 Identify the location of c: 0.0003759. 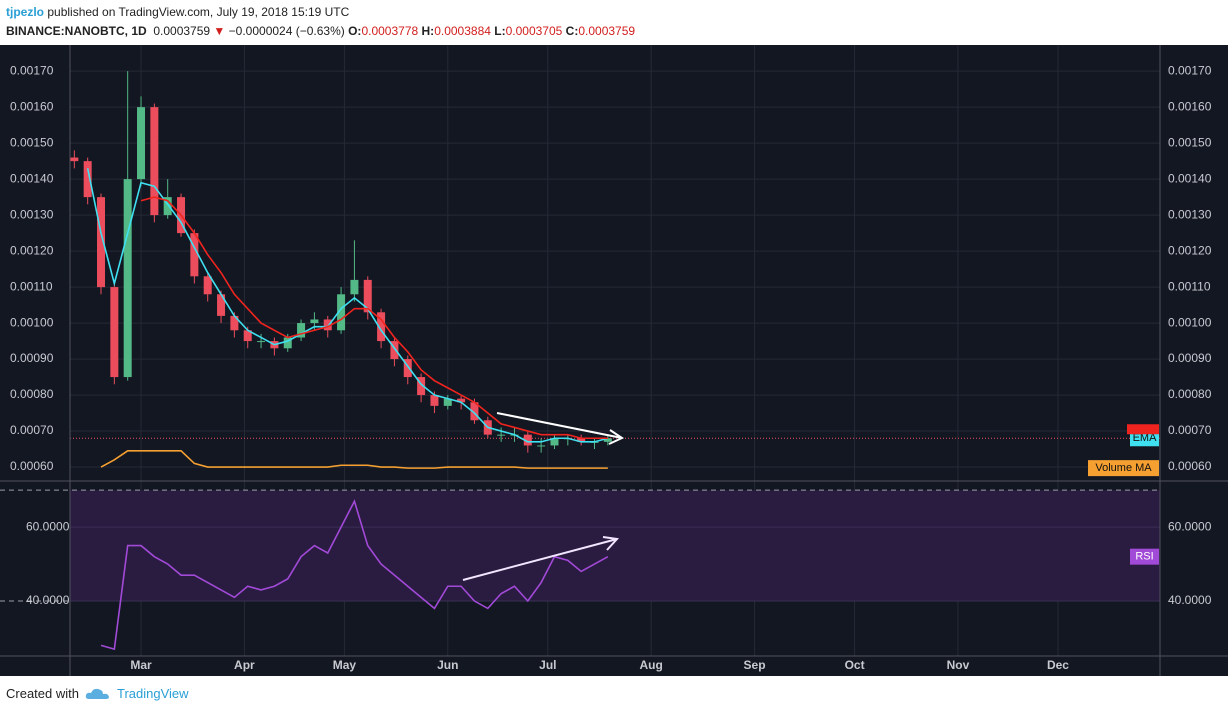
(607, 31).